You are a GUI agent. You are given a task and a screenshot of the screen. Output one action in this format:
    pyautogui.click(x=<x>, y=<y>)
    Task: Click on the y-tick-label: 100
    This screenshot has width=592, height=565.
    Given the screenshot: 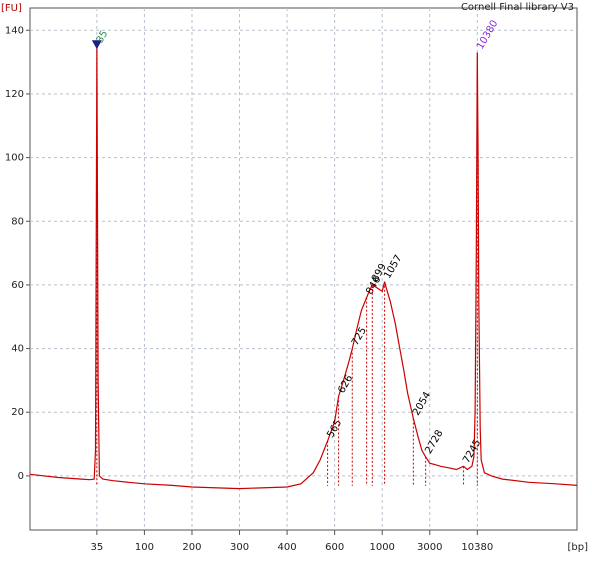 What is the action you would take?
    pyautogui.click(x=14, y=158)
    